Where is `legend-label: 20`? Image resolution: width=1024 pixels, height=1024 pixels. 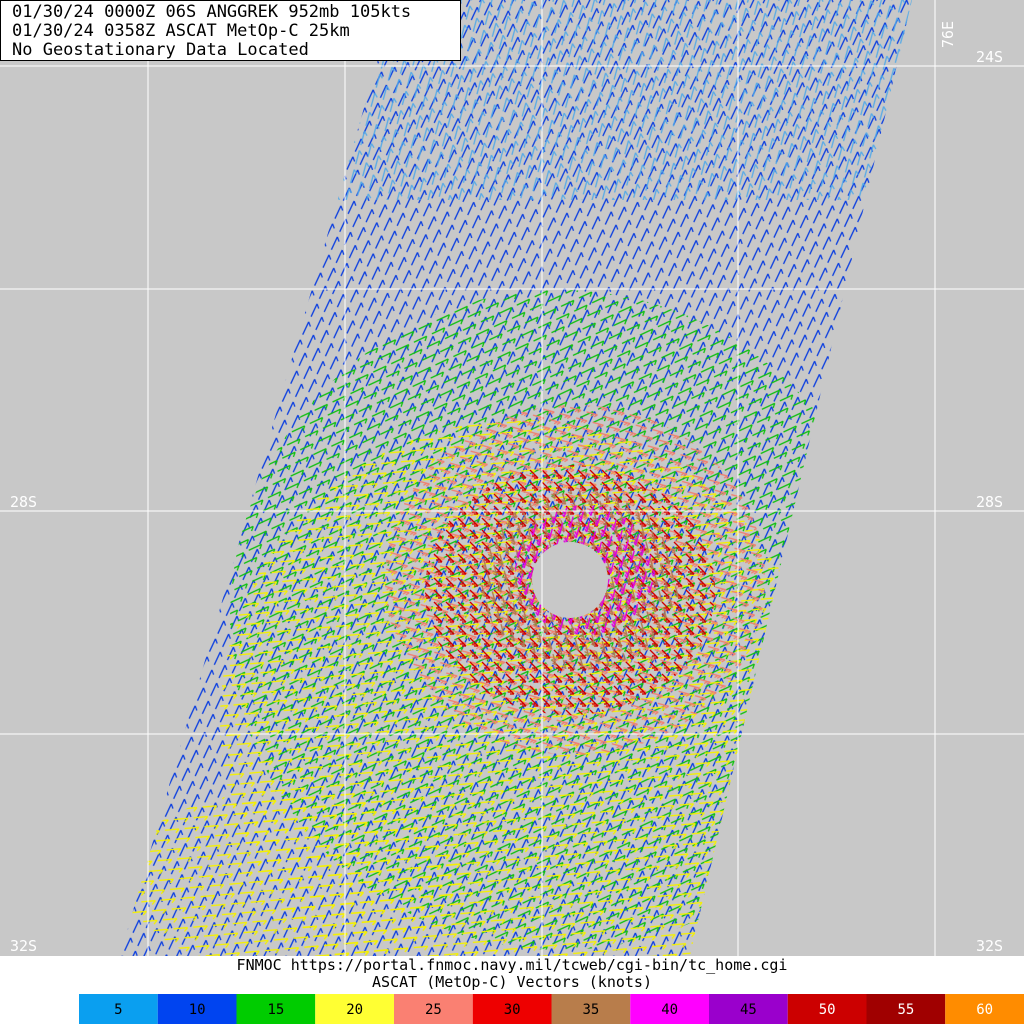 legend-label: 20 is located at coordinates (354, 1010).